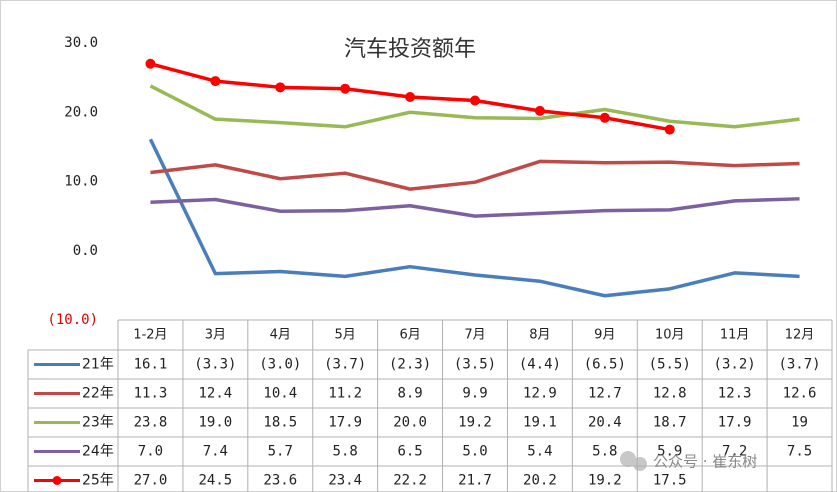 This screenshot has width=837, height=492. Describe the element at coordinates (669, 452) in the screenshot. I see `table-cell: 5.9` at that location.